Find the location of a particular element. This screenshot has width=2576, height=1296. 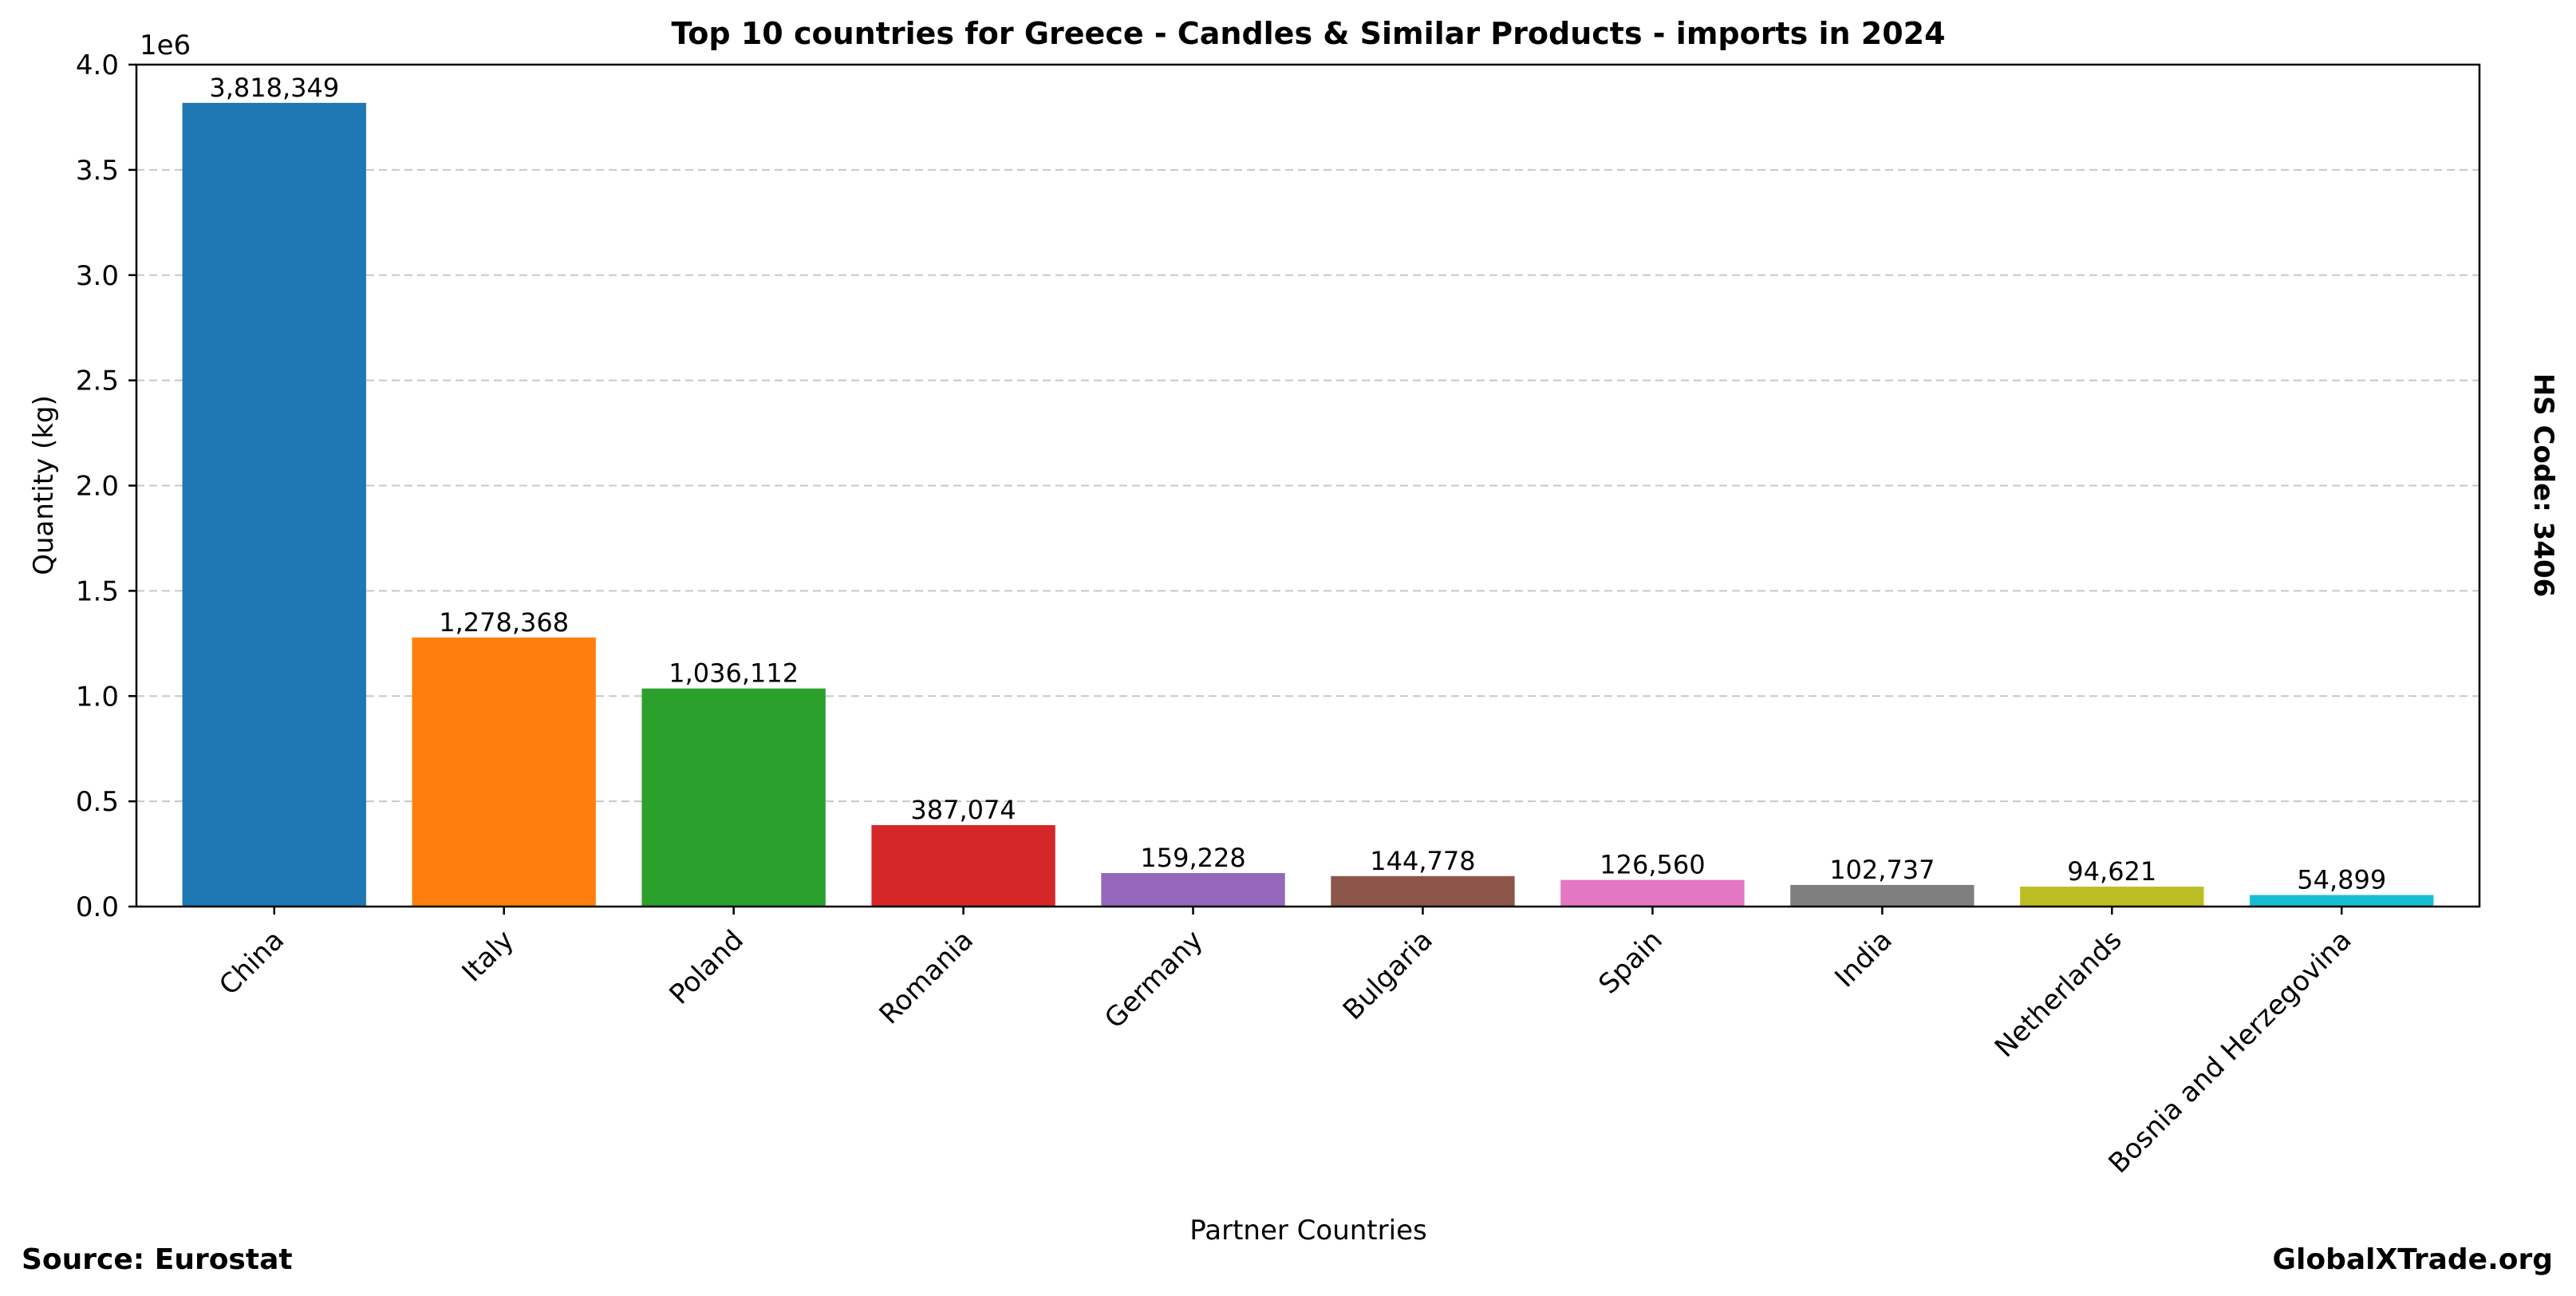

bar-italy is located at coordinates (504, 772).